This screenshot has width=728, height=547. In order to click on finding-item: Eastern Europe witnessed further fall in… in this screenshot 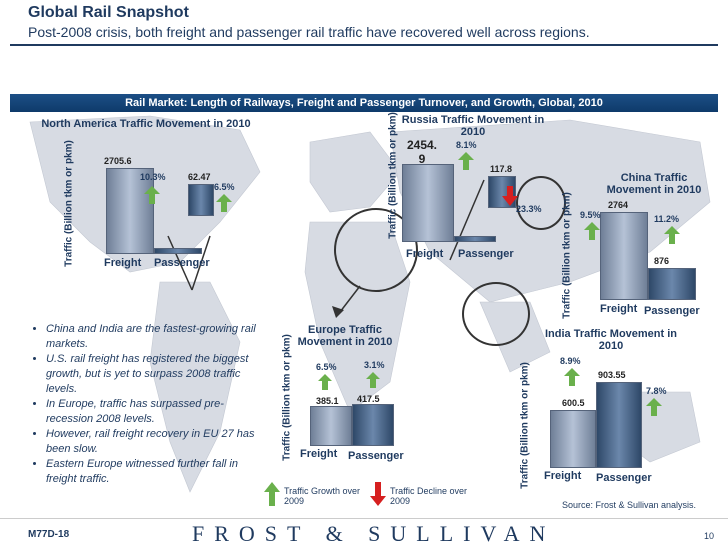, I will do `click(157, 472)`.